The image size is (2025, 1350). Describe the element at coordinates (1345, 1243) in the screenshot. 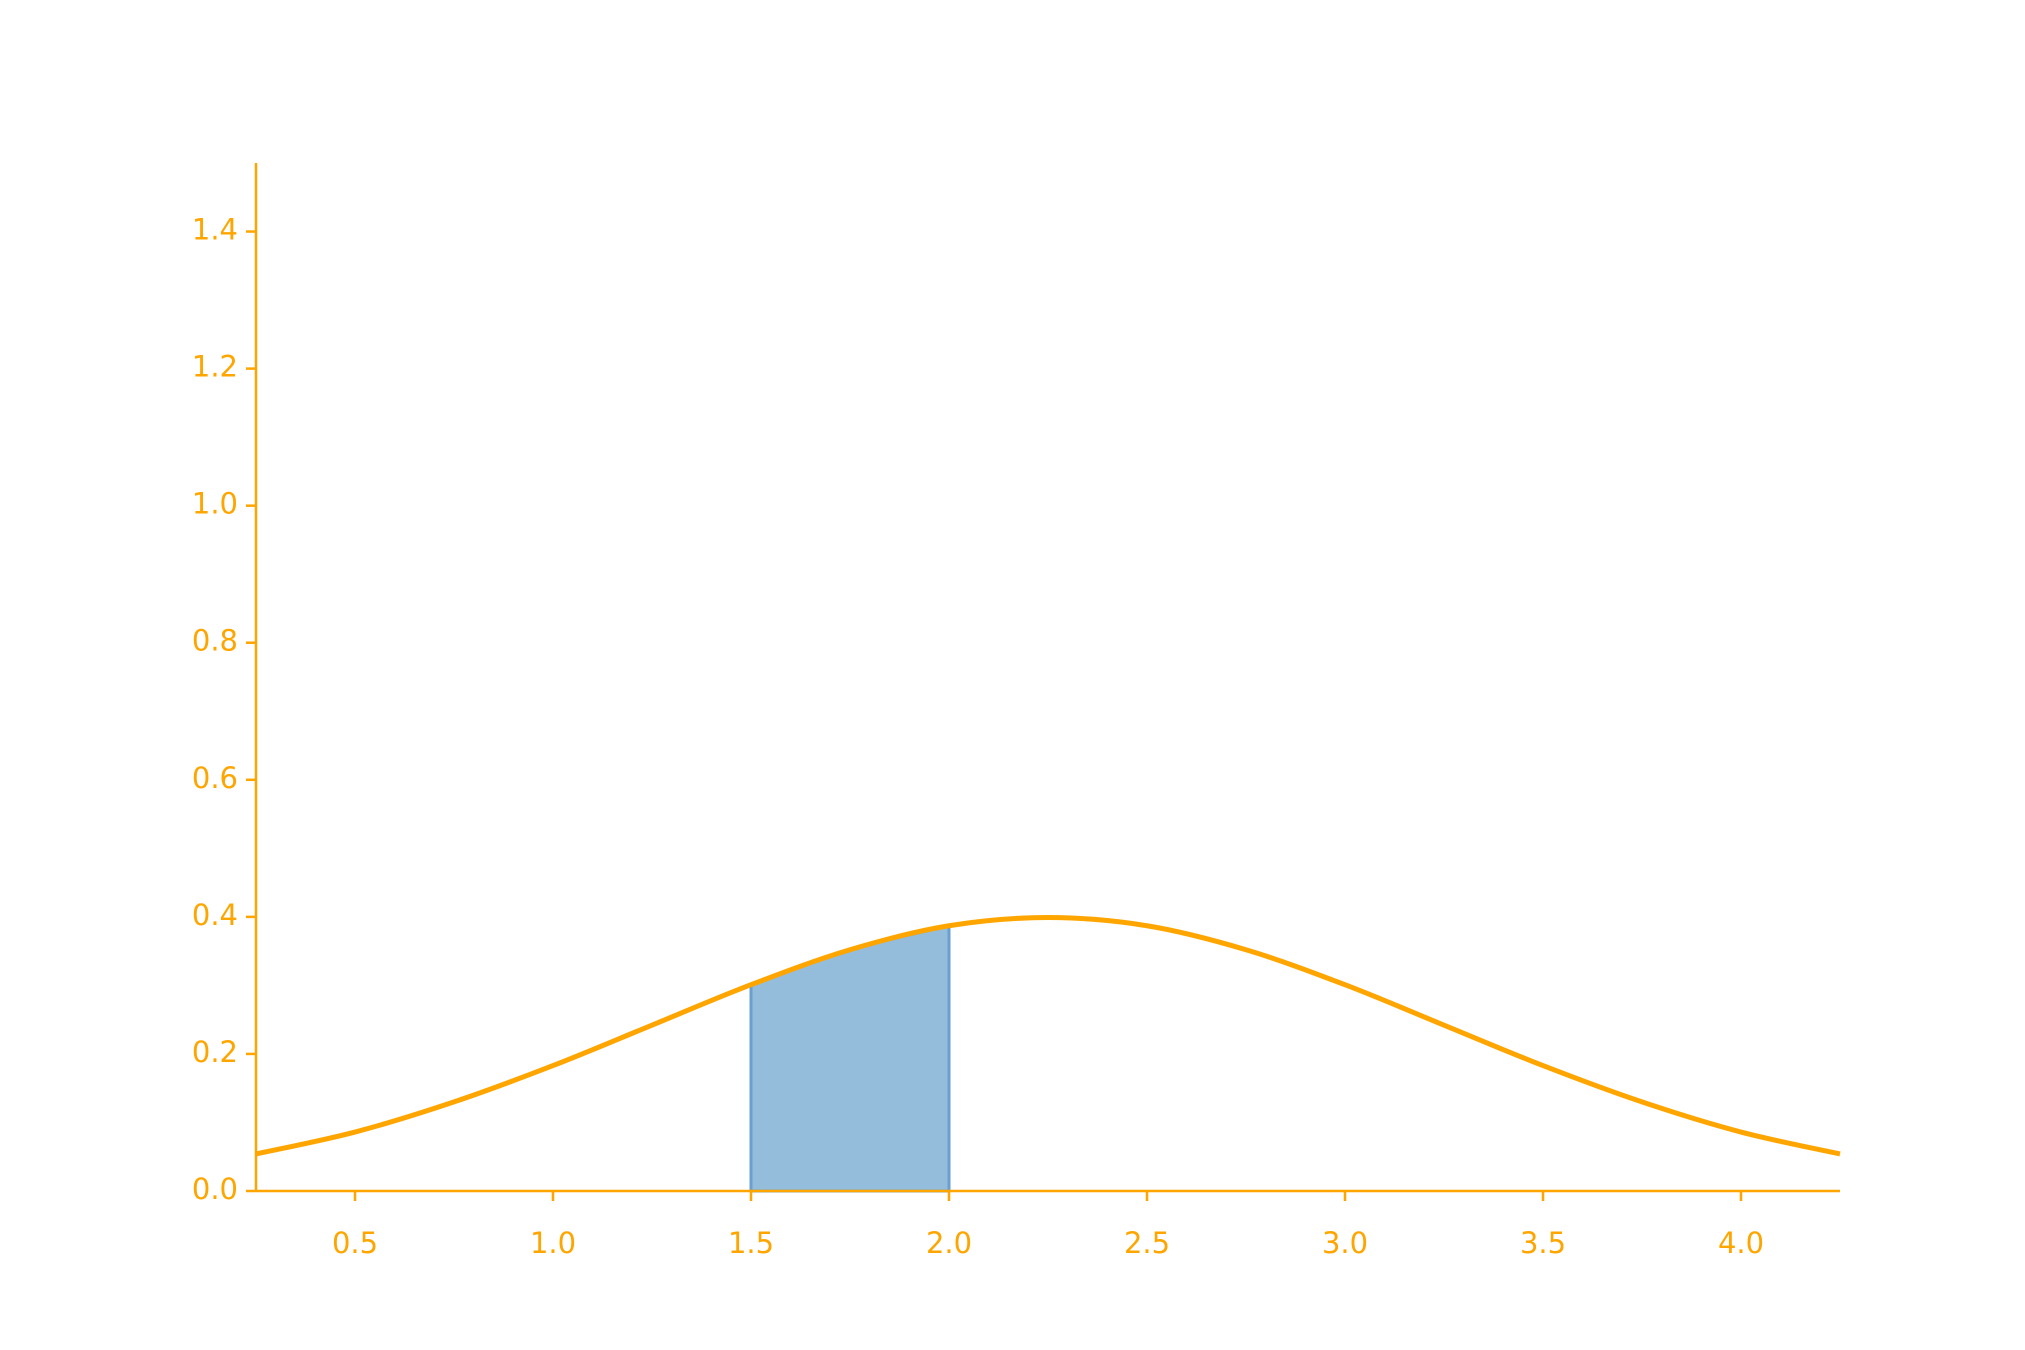

I see `x-tick-label: 3.0` at that location.